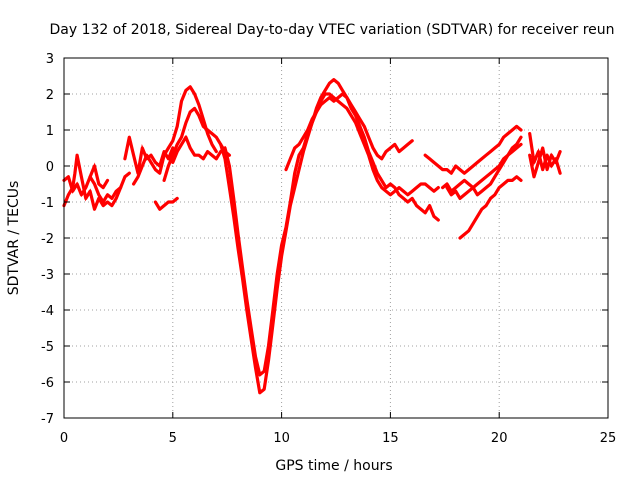 The width and height of the screenshot is (640, 480). I want to click on y-tick-label: -2, so click(47, 239).